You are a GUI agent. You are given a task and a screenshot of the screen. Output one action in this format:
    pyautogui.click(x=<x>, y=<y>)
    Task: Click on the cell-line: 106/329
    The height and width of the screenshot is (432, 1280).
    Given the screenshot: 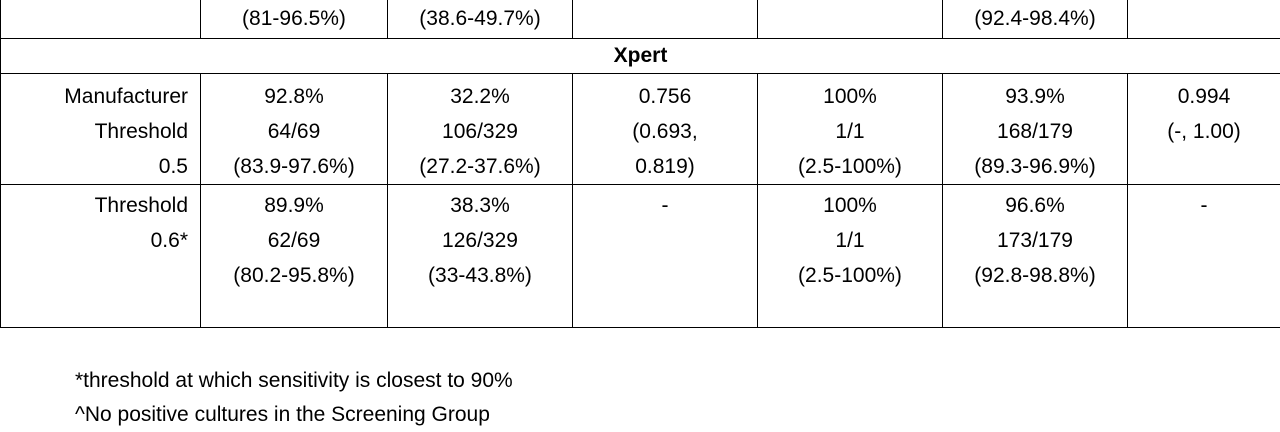 What is the action you would take?
    pyautogui.click(x=480, y=131)
    